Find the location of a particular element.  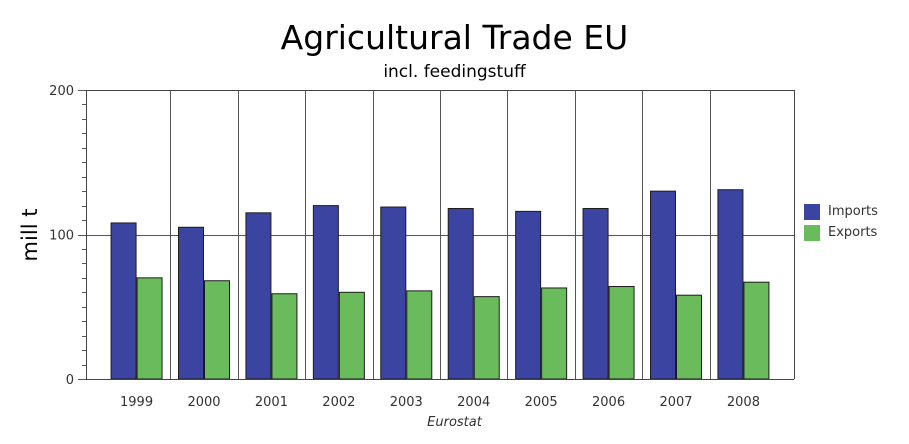

bar-exports-2000 is located at coordinates (217, 330).